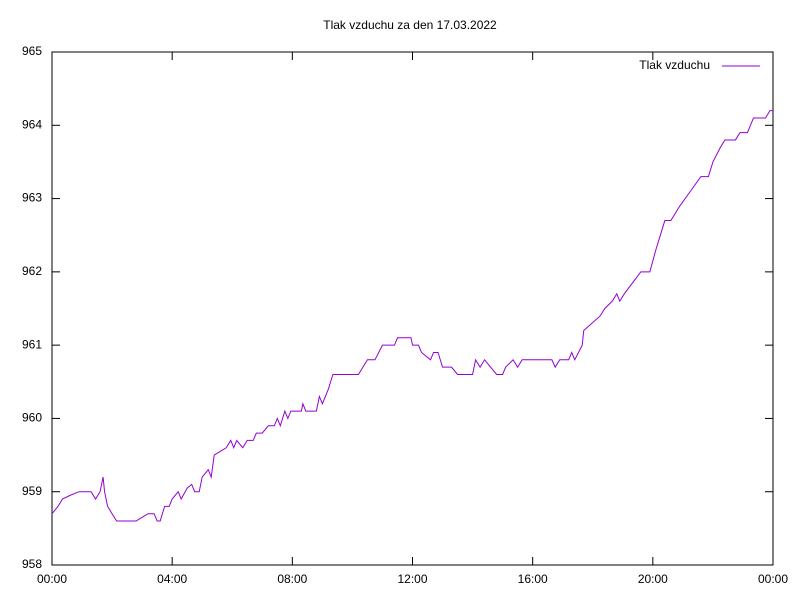  What do you see at coordinates (32, 418) in the screenshot?
I see `y-tick-label: 960` at bounding box center [32, 418].